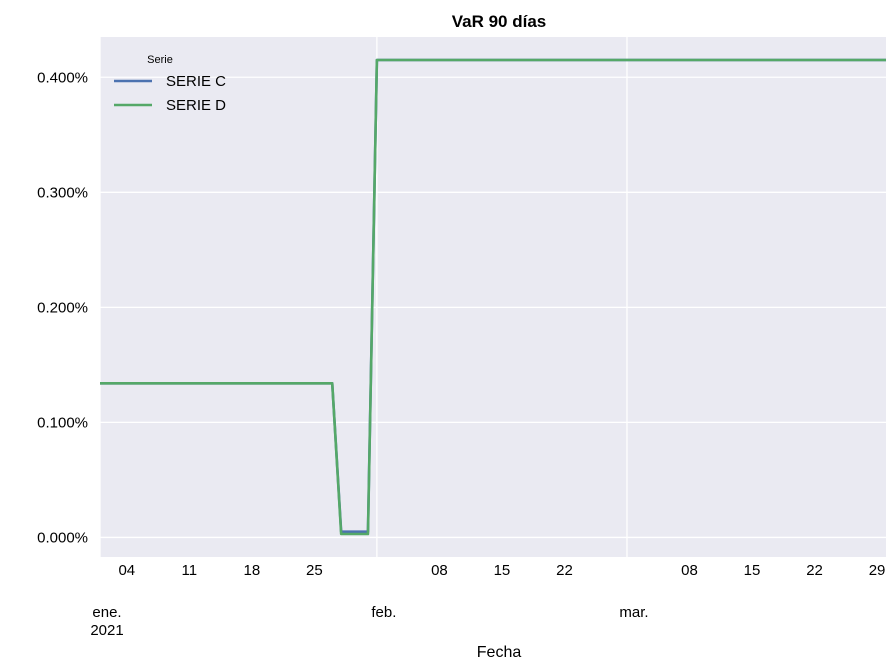 This screenshot has width=886, height=659. I want to click on y-tick-label: 0.100%, so click(62, 422).